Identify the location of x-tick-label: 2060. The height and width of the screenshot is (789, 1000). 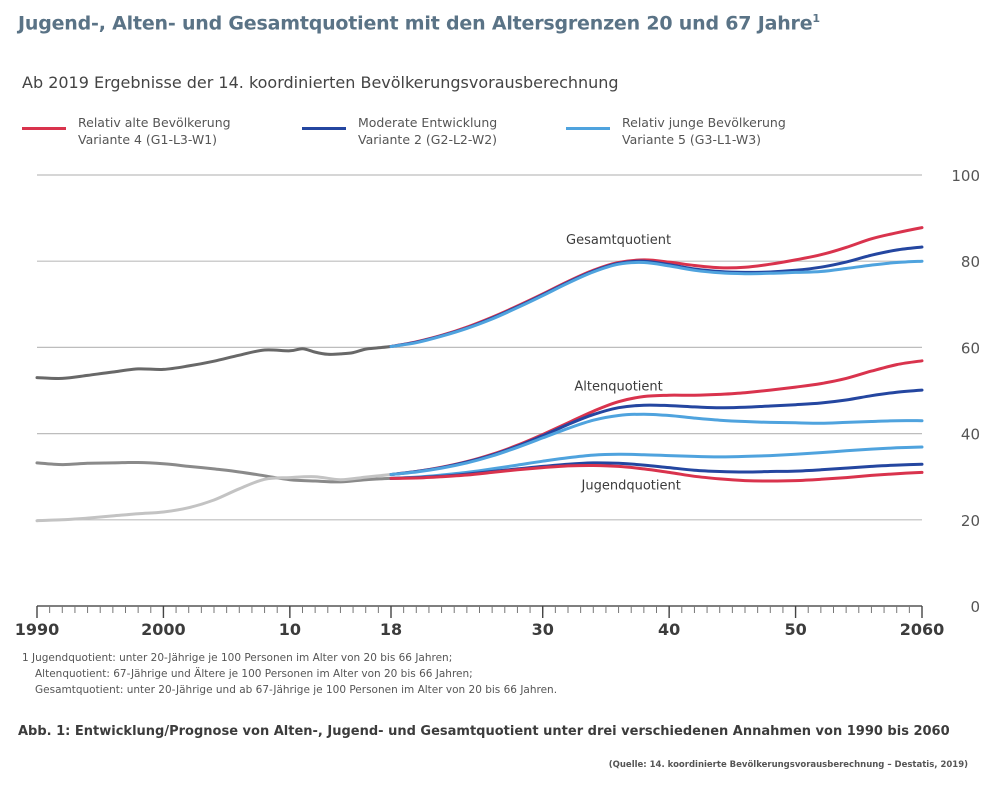
(922, 629).